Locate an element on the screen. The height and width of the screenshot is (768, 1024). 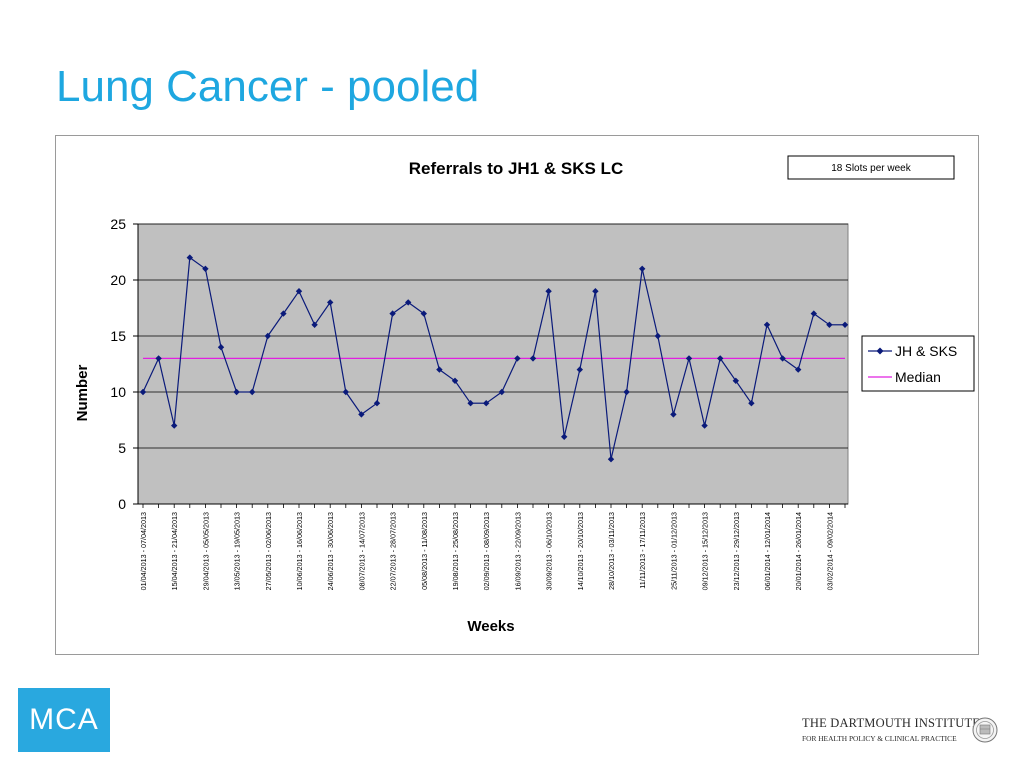
y-tick-label: 10 is located at coordinates (118, 392).